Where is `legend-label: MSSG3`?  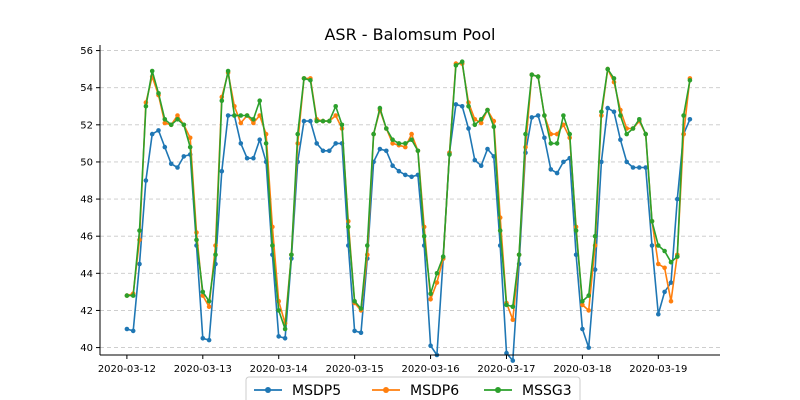 legend-label: MSSG3 is located at coordinates (547, 391).